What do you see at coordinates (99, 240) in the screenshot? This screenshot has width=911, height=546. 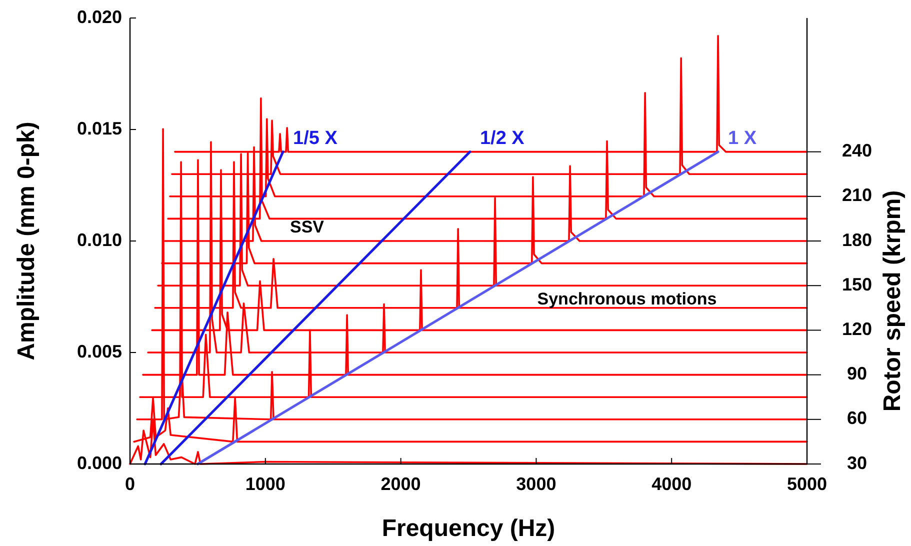 I see `y-tick-label: 0.010` at bounding box center [99, 240].